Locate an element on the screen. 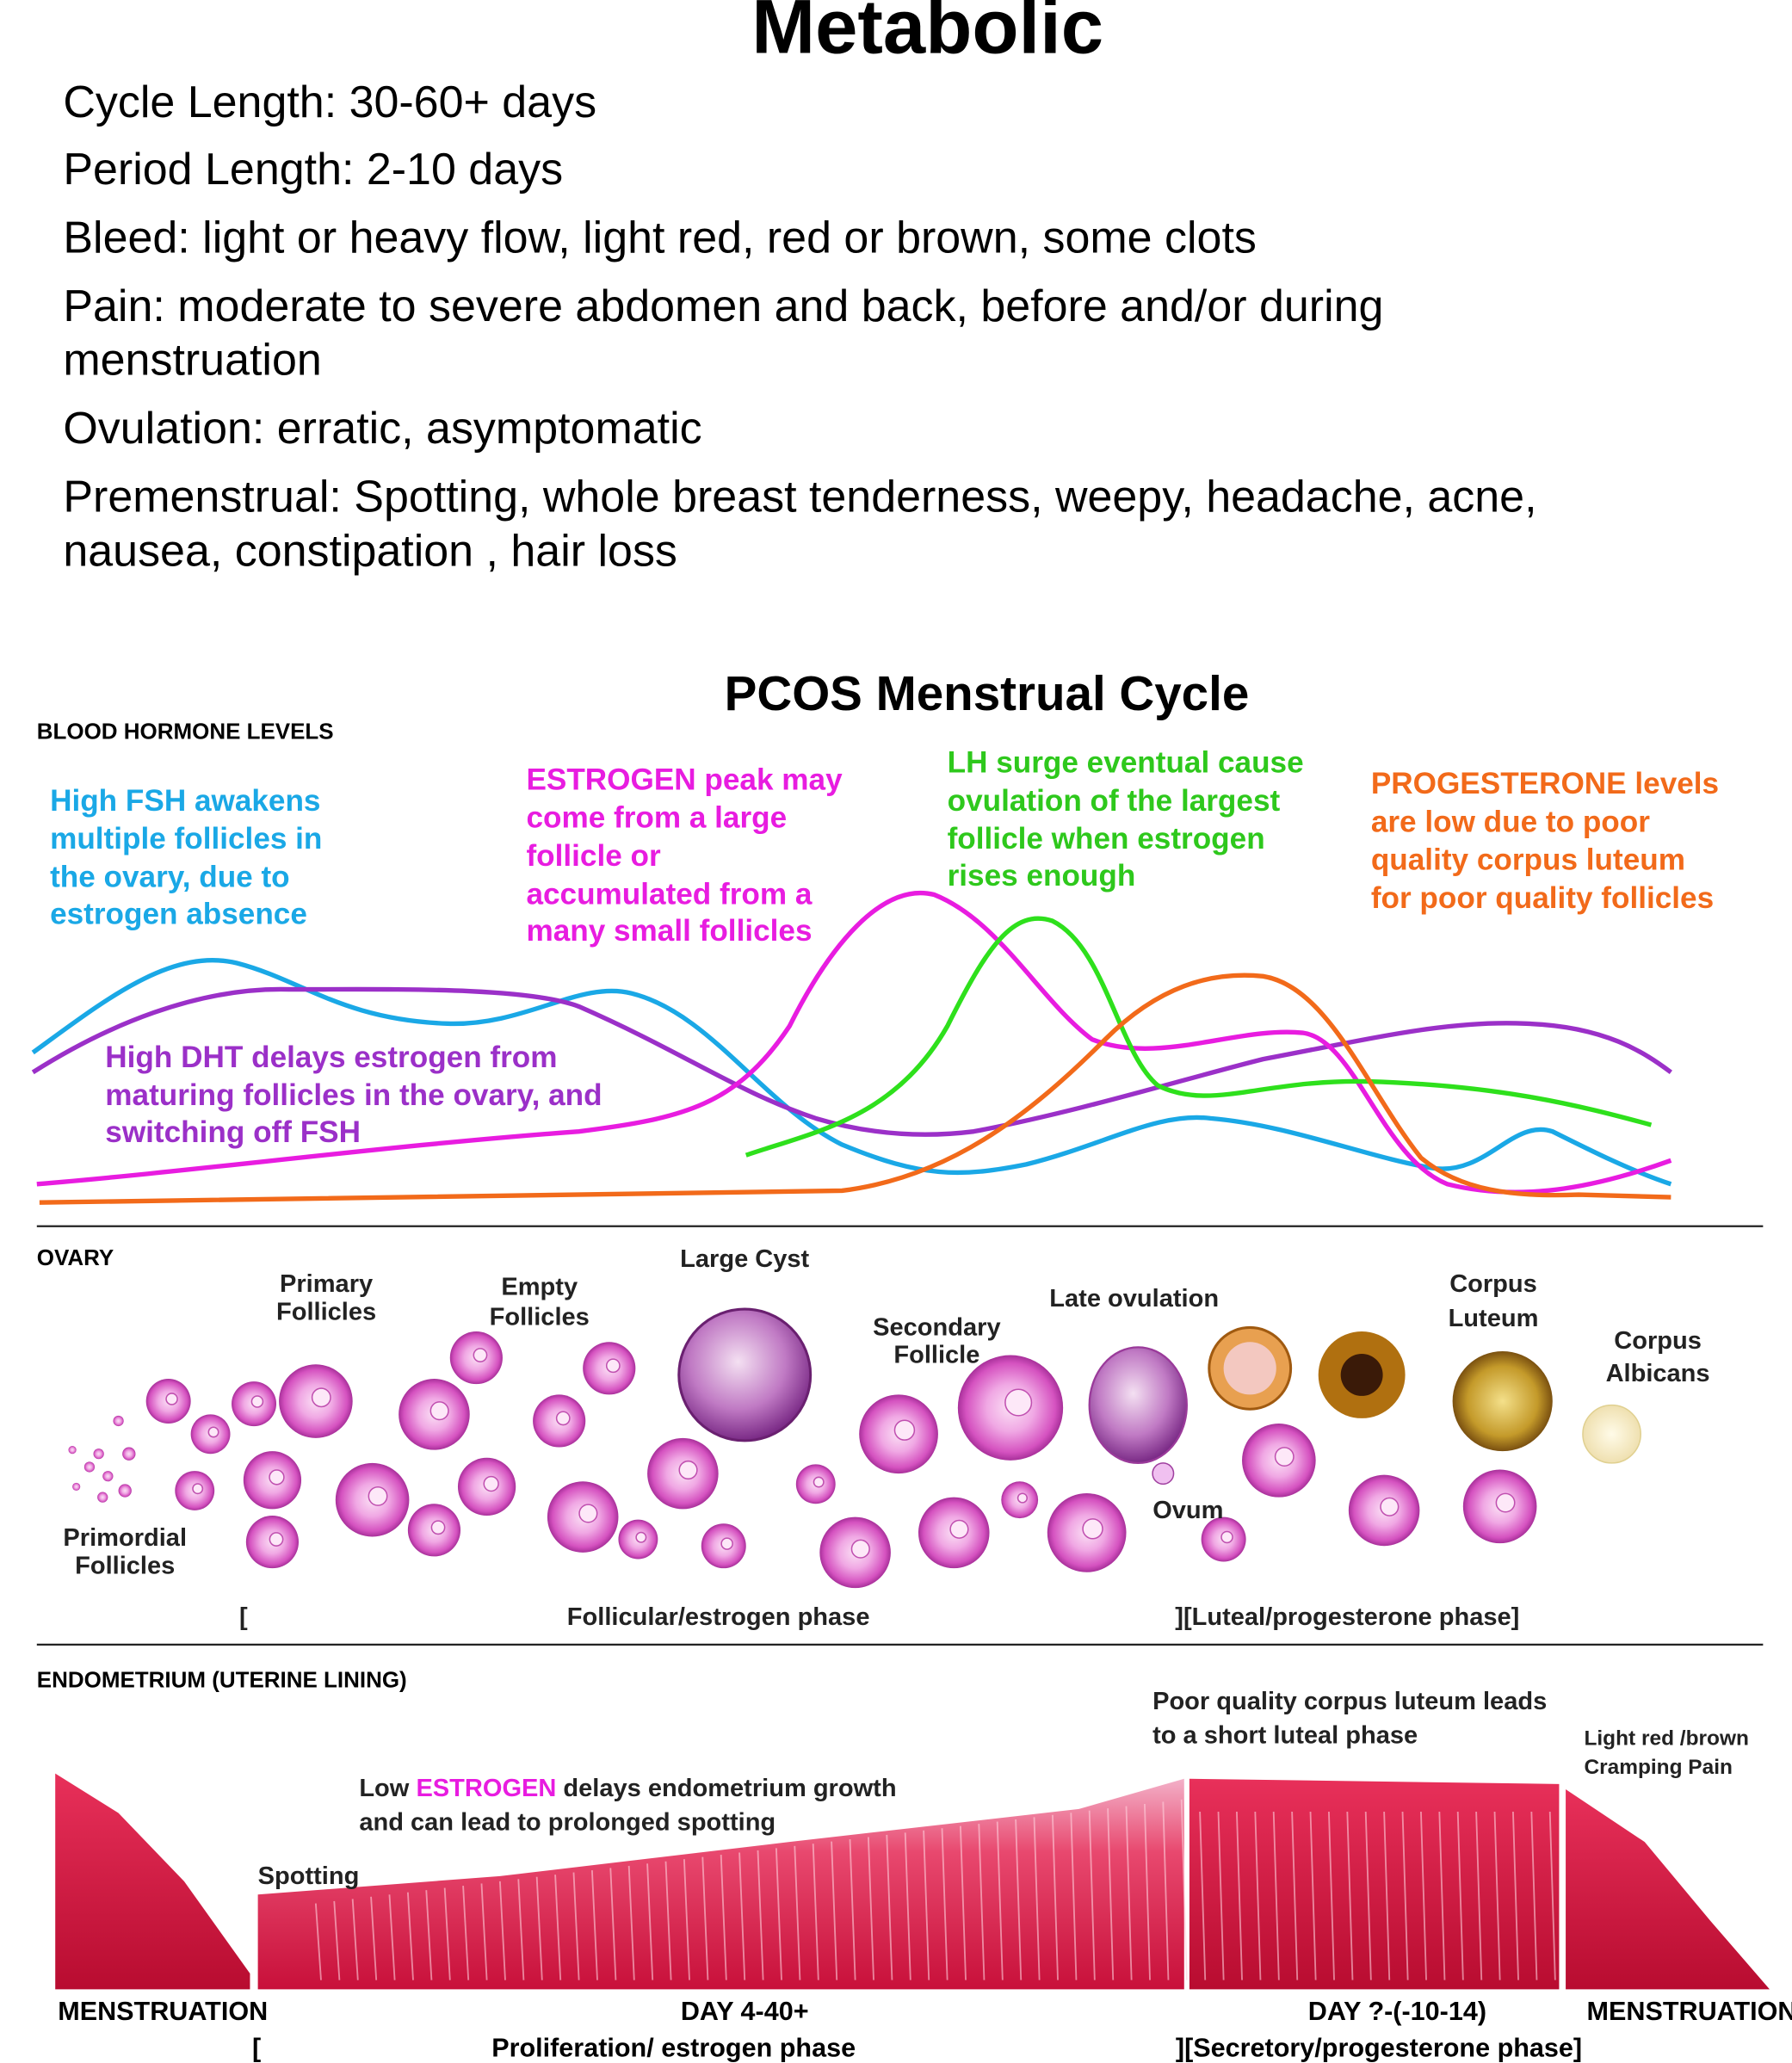 This screenshot has width=1792, height=2063. progesterone-curve is located at coordinates (855, 1089).